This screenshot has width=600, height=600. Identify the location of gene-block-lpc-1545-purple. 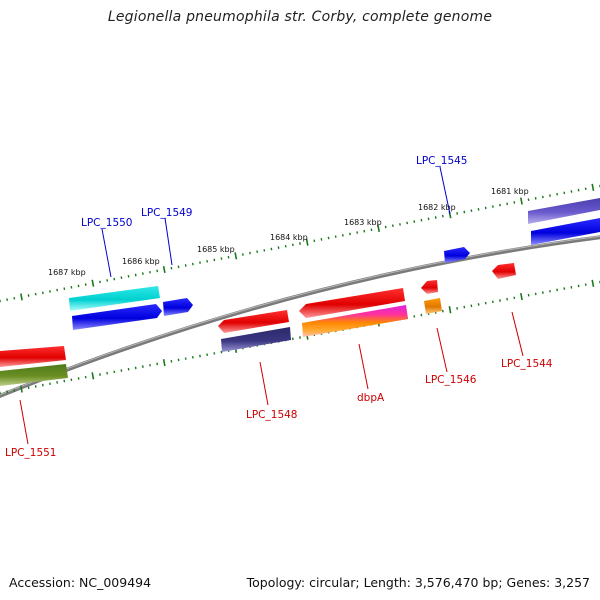
(564, 211).